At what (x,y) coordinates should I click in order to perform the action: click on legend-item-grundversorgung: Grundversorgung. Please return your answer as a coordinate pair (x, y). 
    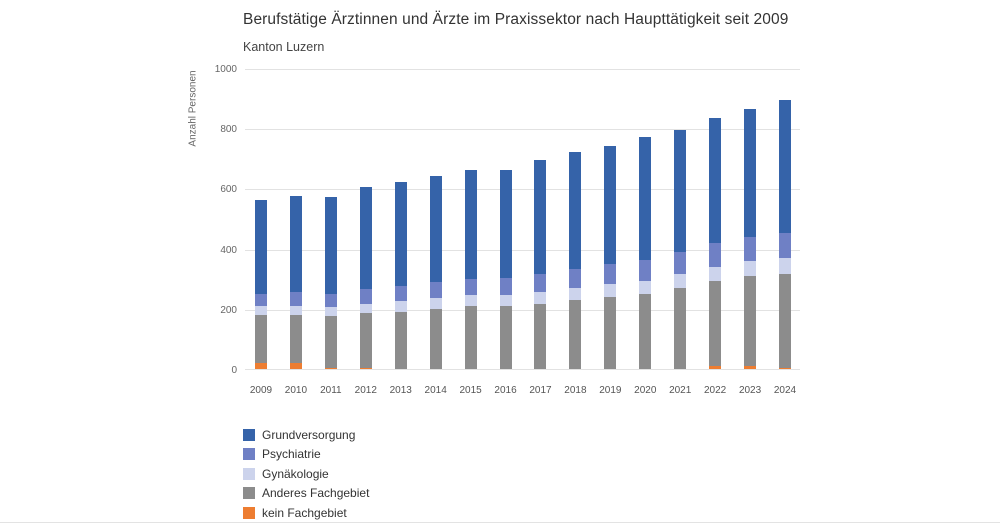
    Looking at the image, I should click on (306, 435).